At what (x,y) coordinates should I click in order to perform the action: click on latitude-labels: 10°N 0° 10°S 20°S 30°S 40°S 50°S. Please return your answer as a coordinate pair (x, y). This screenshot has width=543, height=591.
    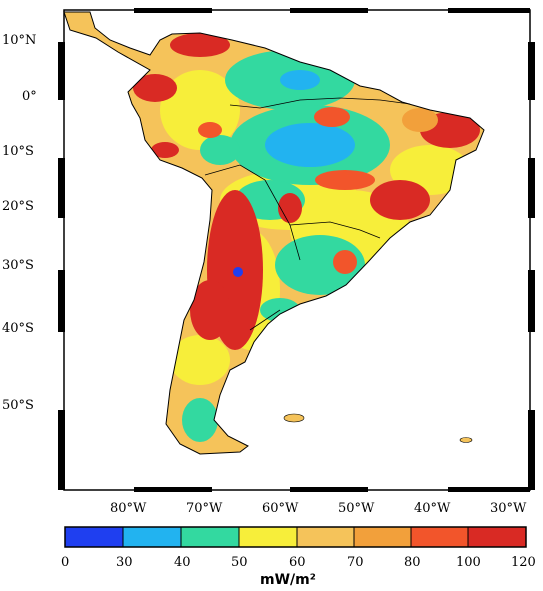
    Looking at the image, I should click on (19, 223).